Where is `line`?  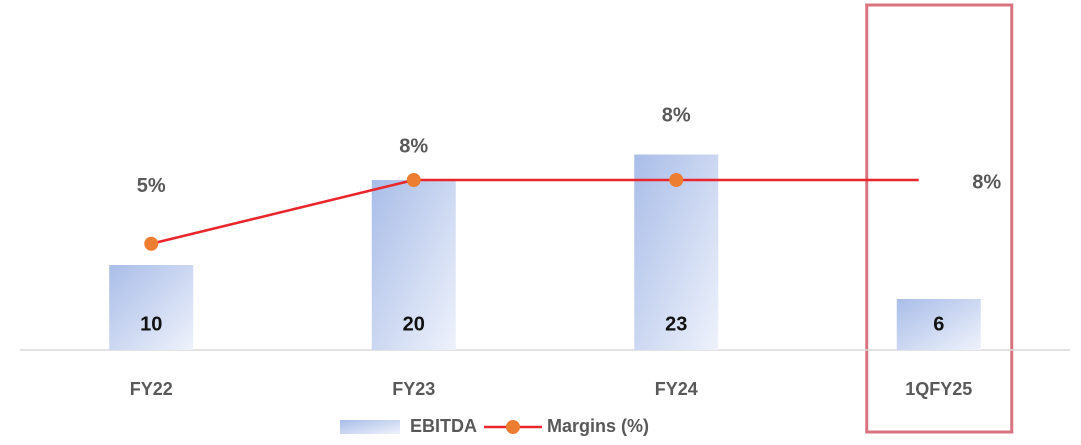 line is located at coordinates (534, 211).